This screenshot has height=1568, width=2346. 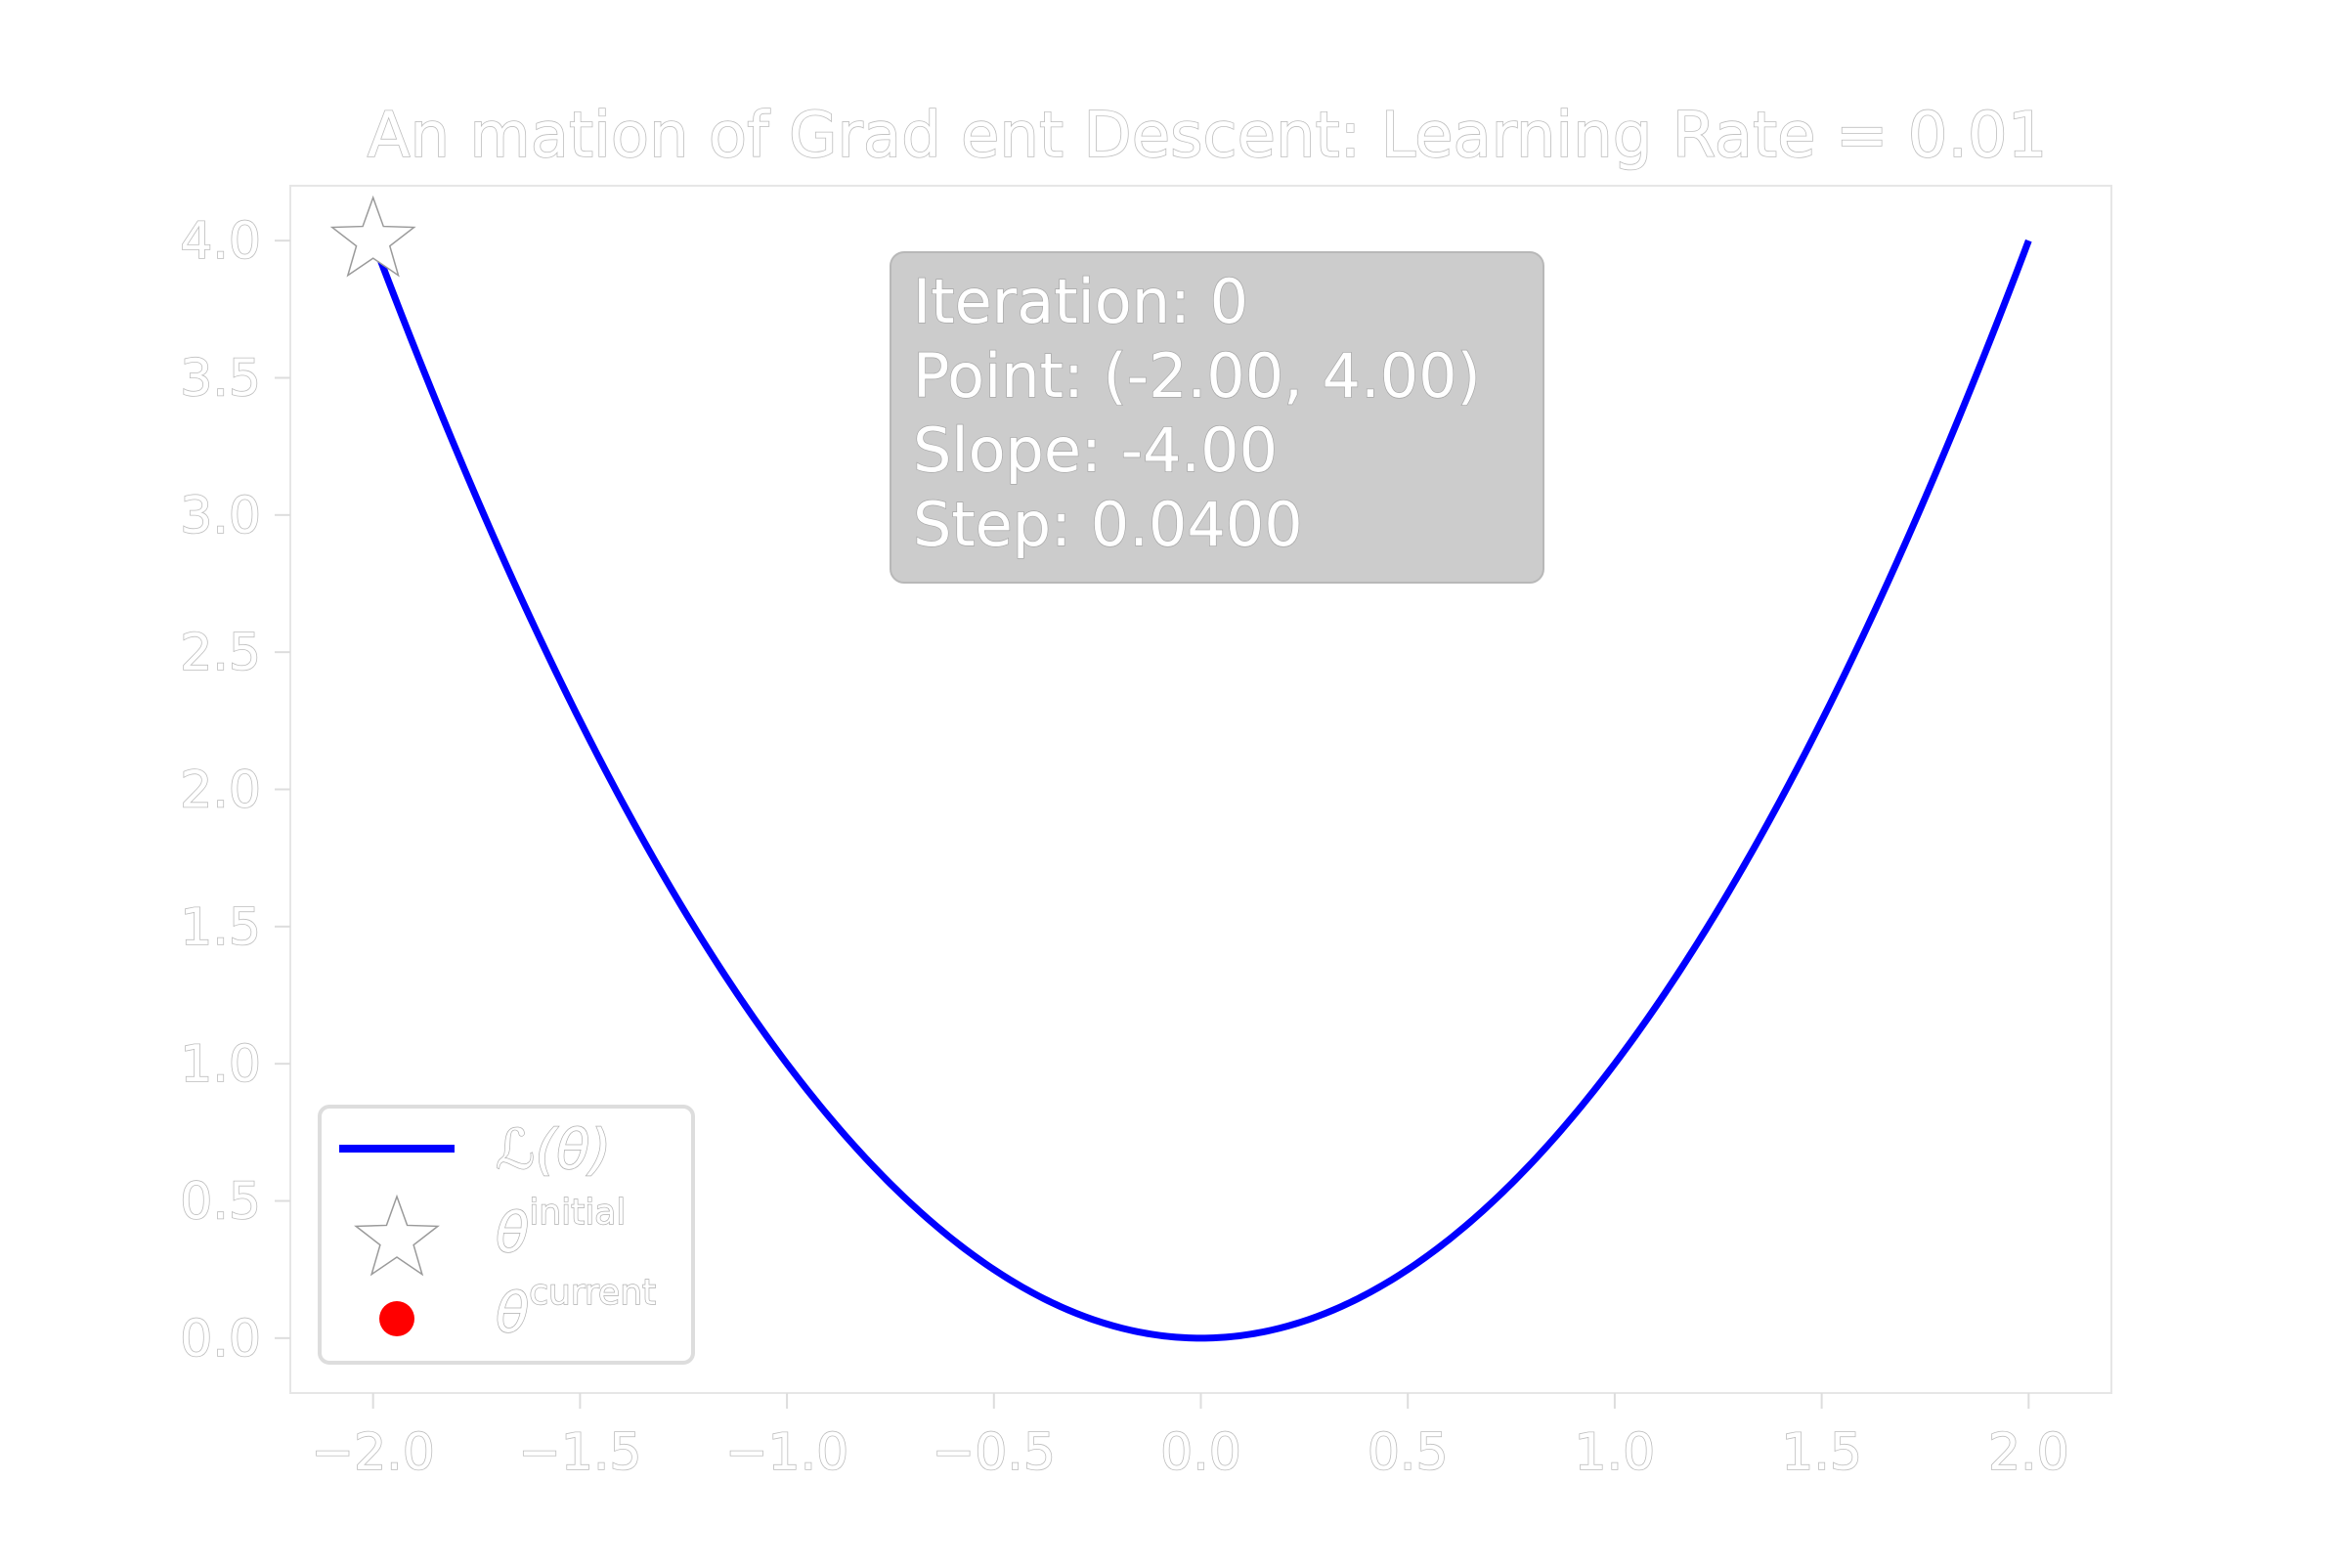 What do you see at coordinates (2029, 1452) in the screenshot?
I see `x-tick-label: 2.0` at bounding box center [2029, 1452].